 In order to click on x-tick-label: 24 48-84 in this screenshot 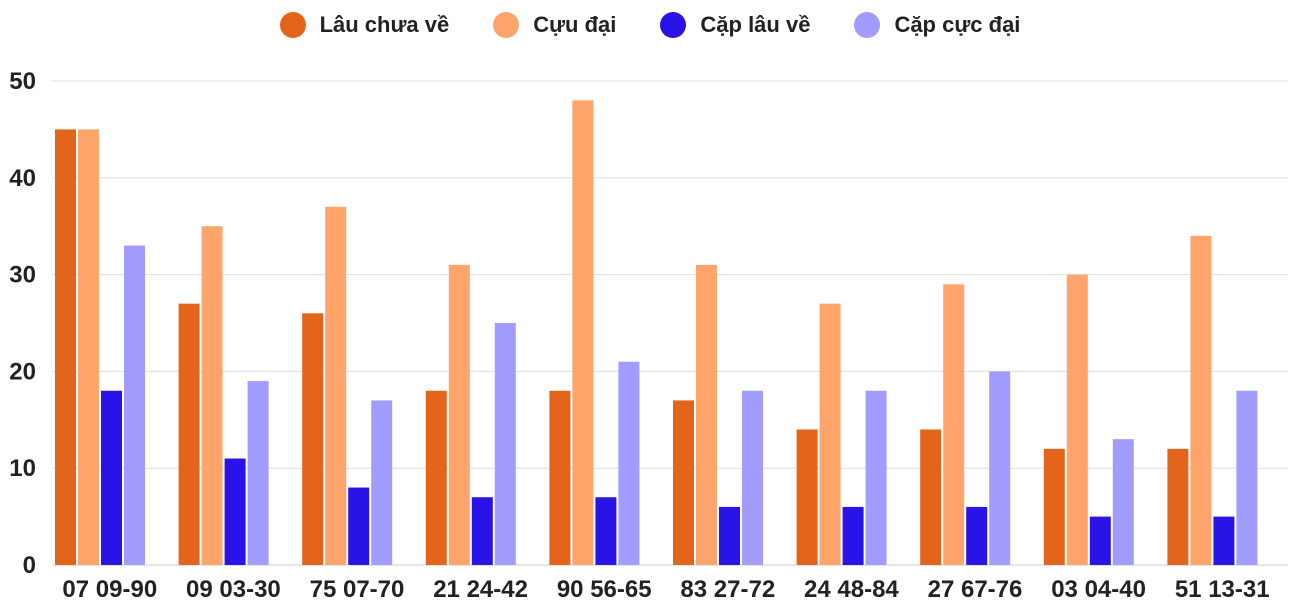, I will do `click(851, 588)`.